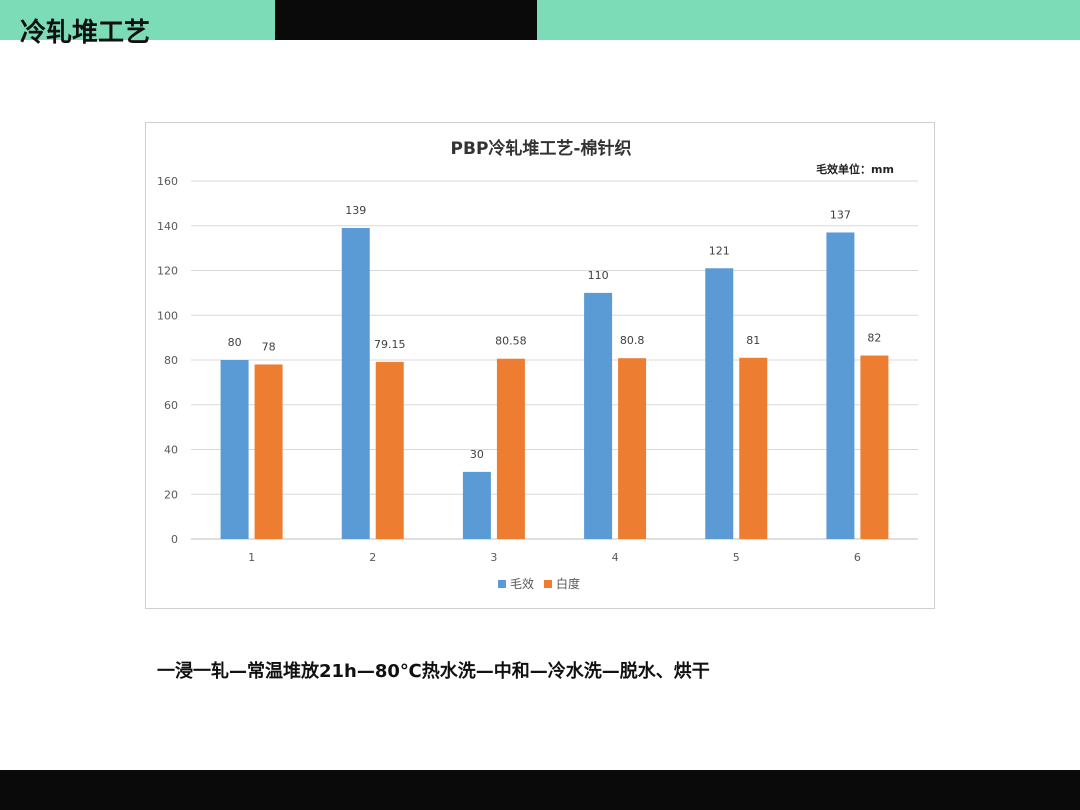 The width and height of the screenshot is (1080, 810). What do you see at coordinates (753, 340) in the screenshot?
I see `data-label: 81` at bounding box center [753, 340].